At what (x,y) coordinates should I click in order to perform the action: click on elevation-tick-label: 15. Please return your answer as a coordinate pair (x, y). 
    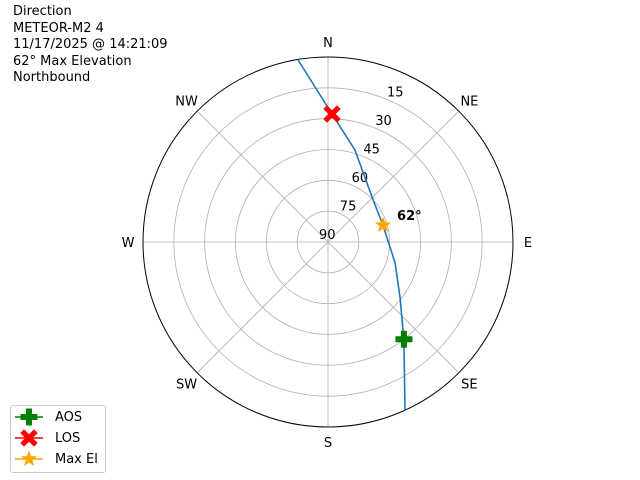
    Looking at the image, I should click on (395, 93).